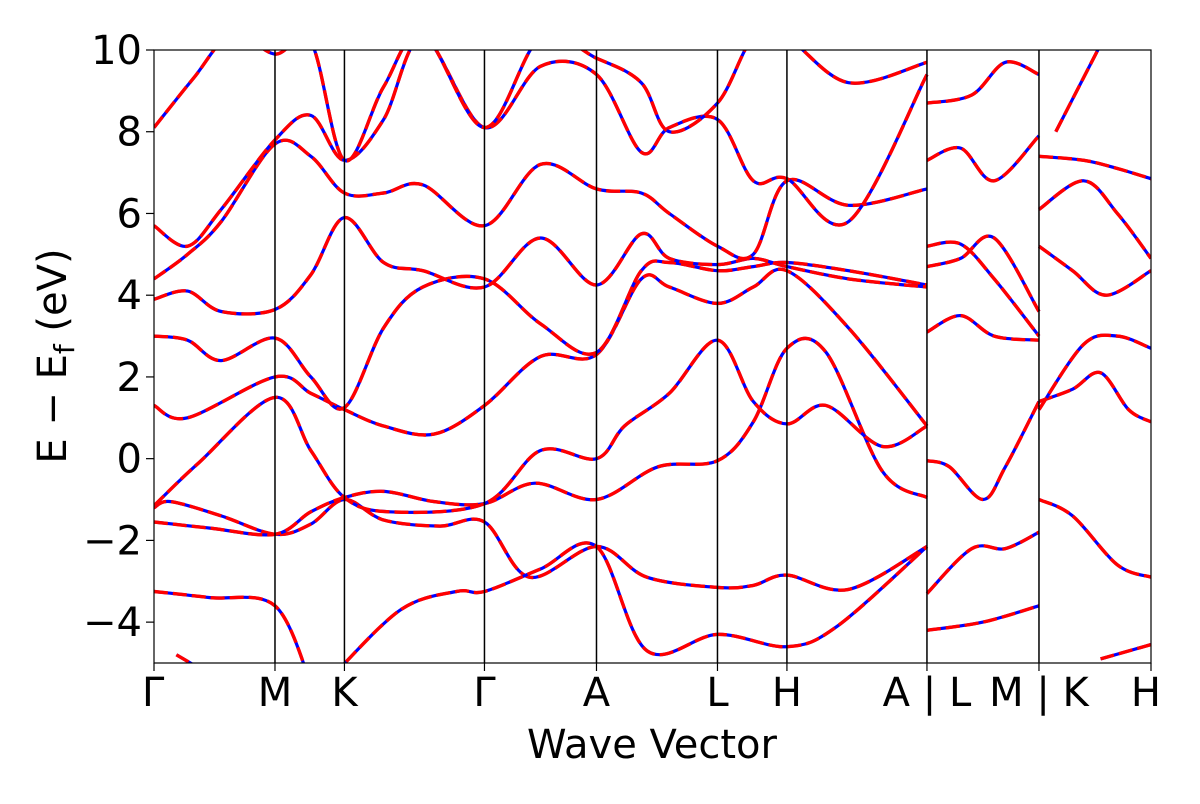 The image size is (1200, 804). Describe the element at coordinates (230, 626) in the screenshot. I see `band-10-dashed-line` at that location.